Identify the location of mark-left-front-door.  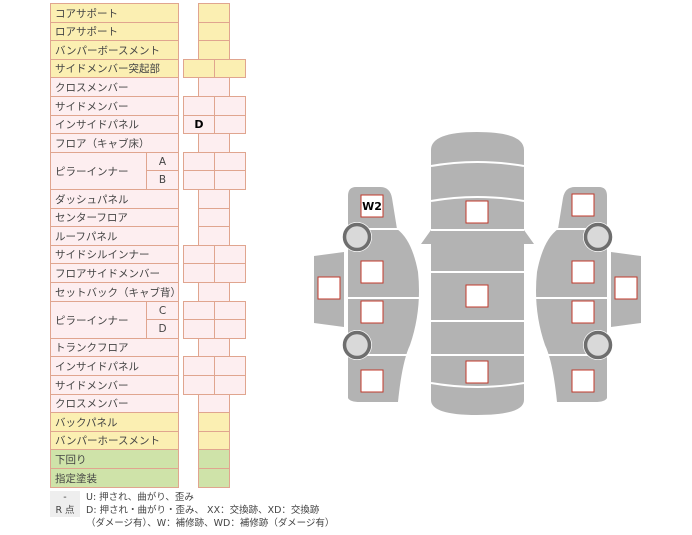
(372, 272).